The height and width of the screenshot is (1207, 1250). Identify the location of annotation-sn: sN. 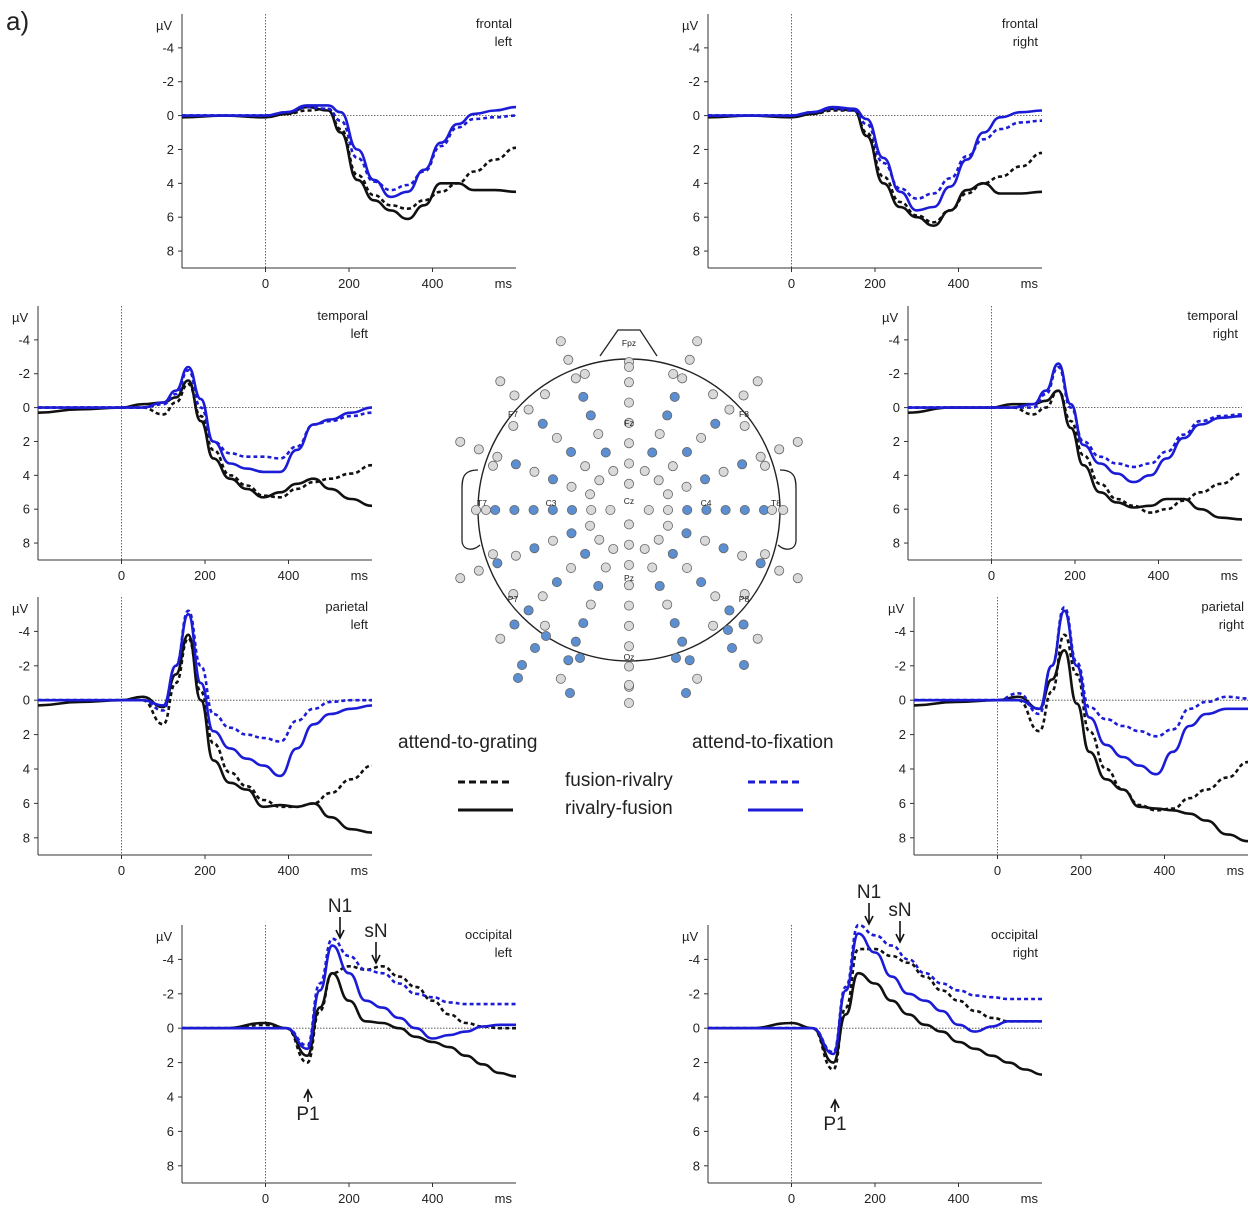
(375, 931).